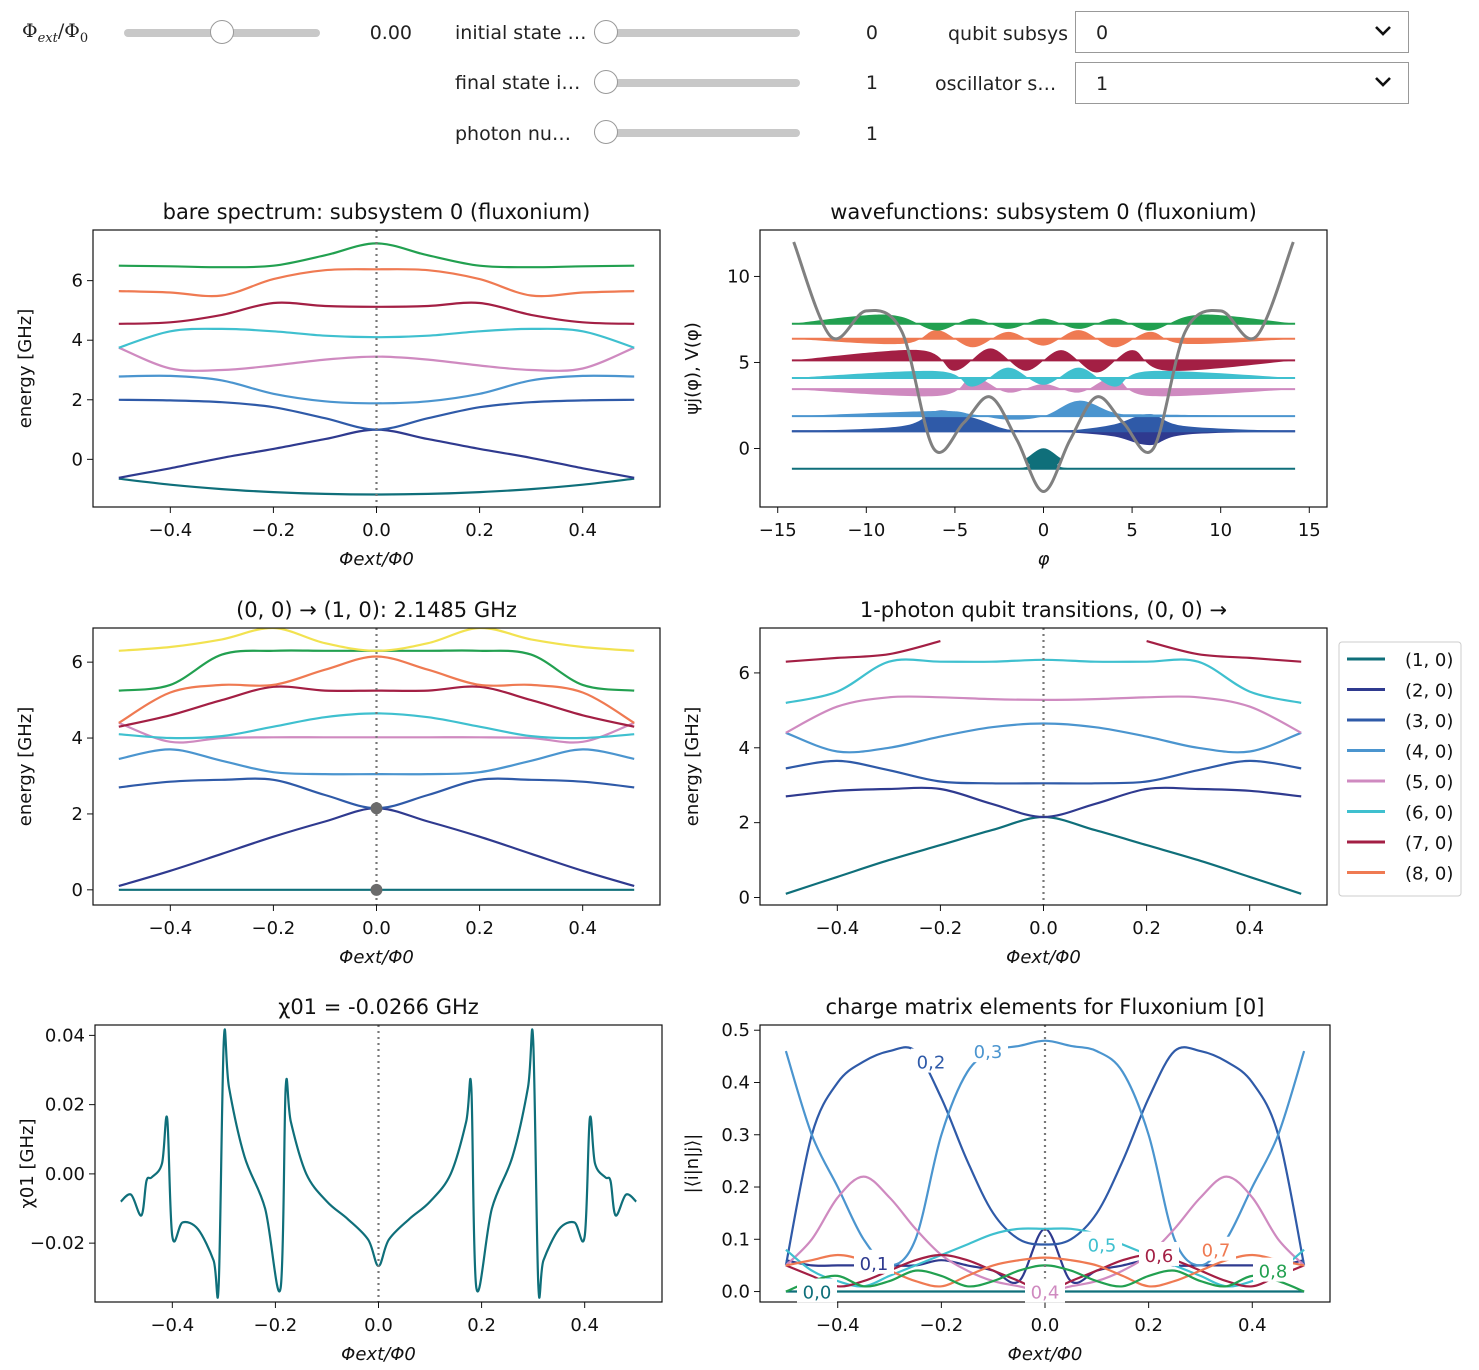 The height and width of the screenshot is (1370, 1479). I want to click on y-tick-label: 0.0, so click(735, 1292).